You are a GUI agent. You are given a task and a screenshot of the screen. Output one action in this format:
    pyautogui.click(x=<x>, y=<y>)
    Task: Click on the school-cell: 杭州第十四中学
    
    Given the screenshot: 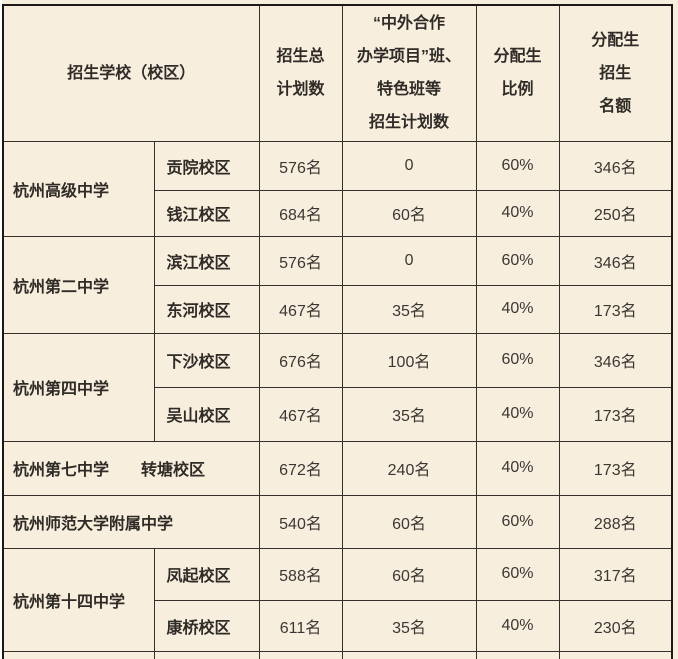 What is the action you would take?
    pyautogui.click(x=78, y=599)
    